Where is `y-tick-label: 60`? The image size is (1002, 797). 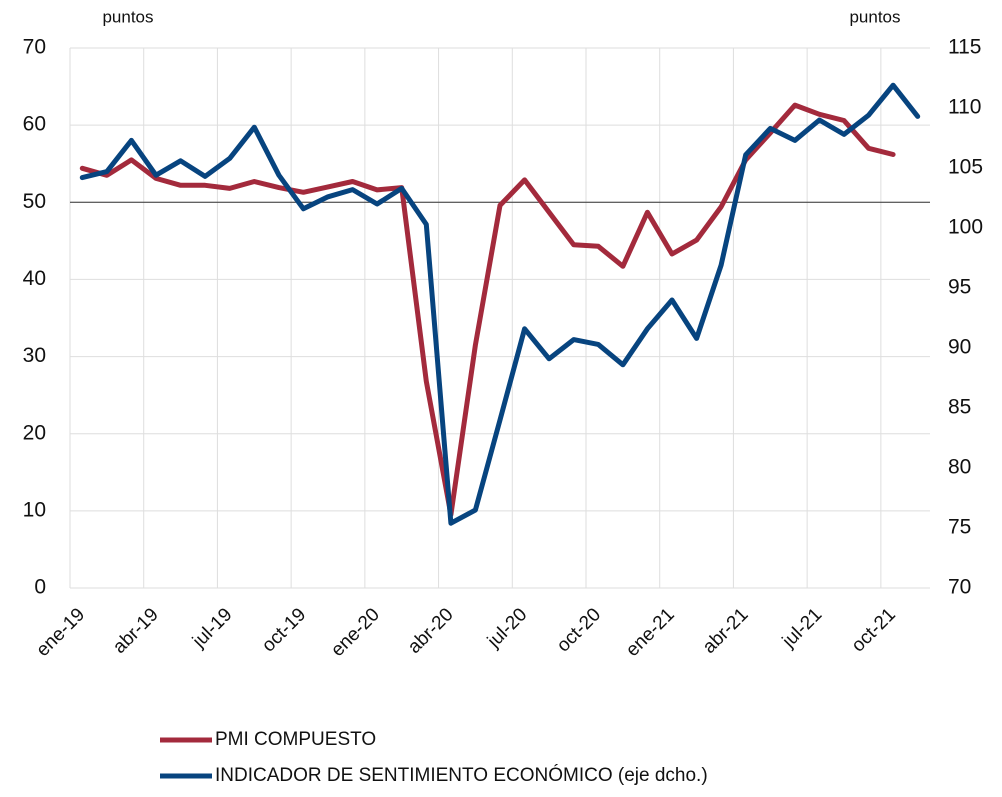
y-tick-label: 60 is located at coordinates (34, 124).